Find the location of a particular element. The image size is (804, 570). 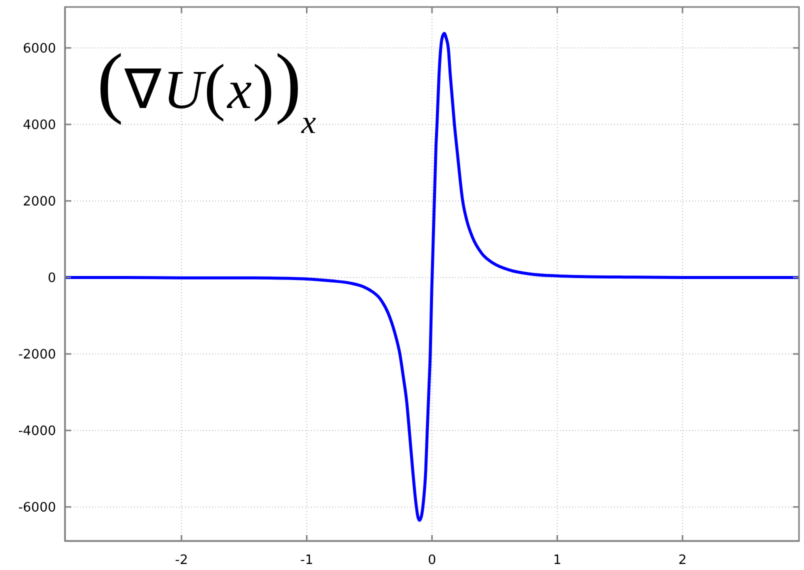

y-tick-label: -2000 is located at coordinates (37, 355).